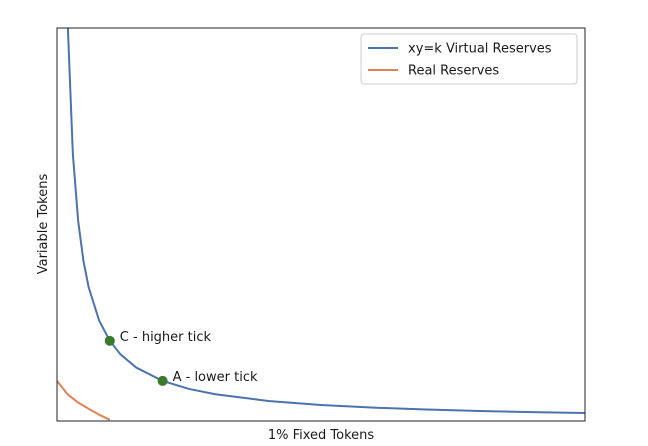  I want to click on y-axis-label: Variable Tokens, so click(43, 224).